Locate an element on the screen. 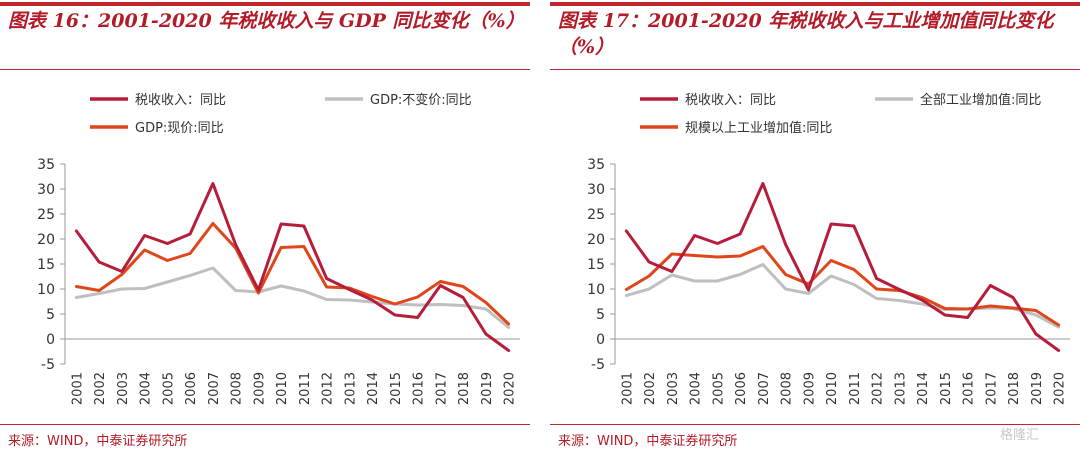  watermark-logo: 格隆汇 is located at coordinates (1020, 435).